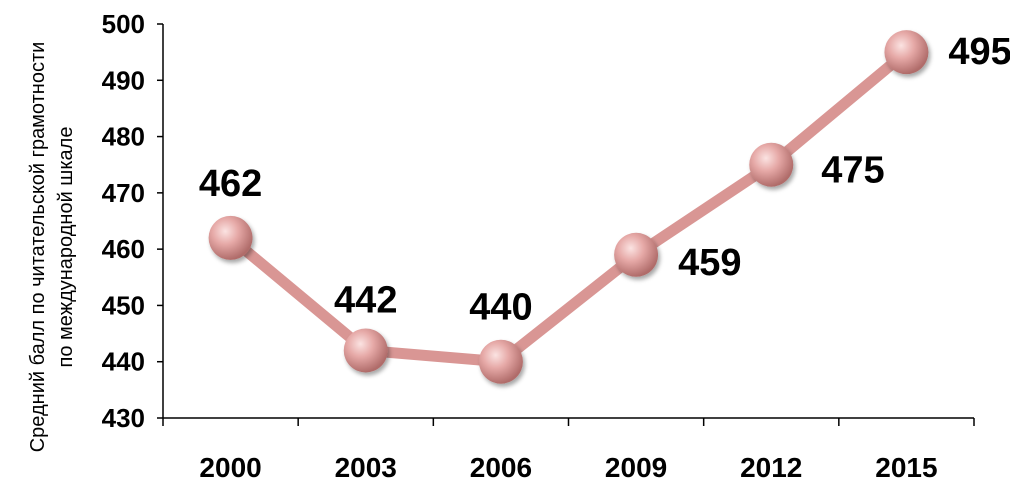  Describe the element at coordinates (906, 467) in the screenshot. I see `x-tick-label-2015: 2015` at that location.